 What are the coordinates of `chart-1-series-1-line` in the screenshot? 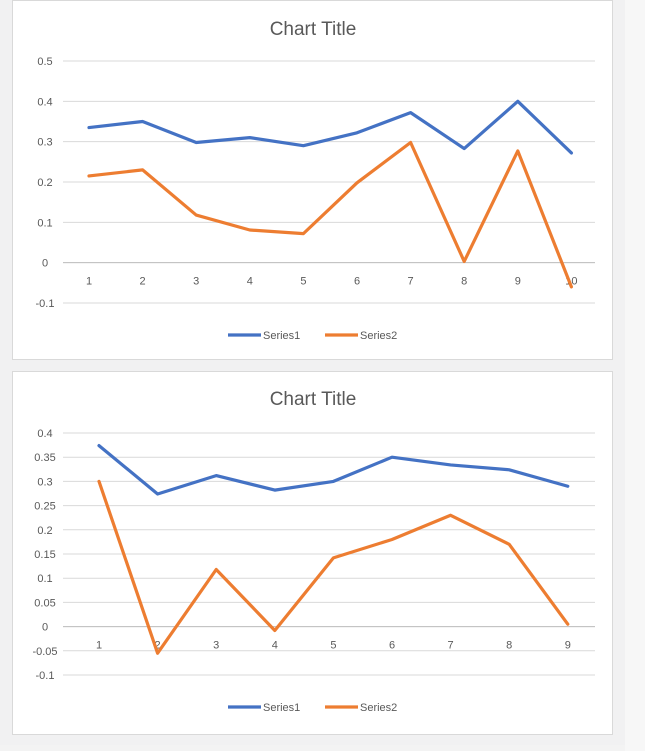 It's located at (330, 127).